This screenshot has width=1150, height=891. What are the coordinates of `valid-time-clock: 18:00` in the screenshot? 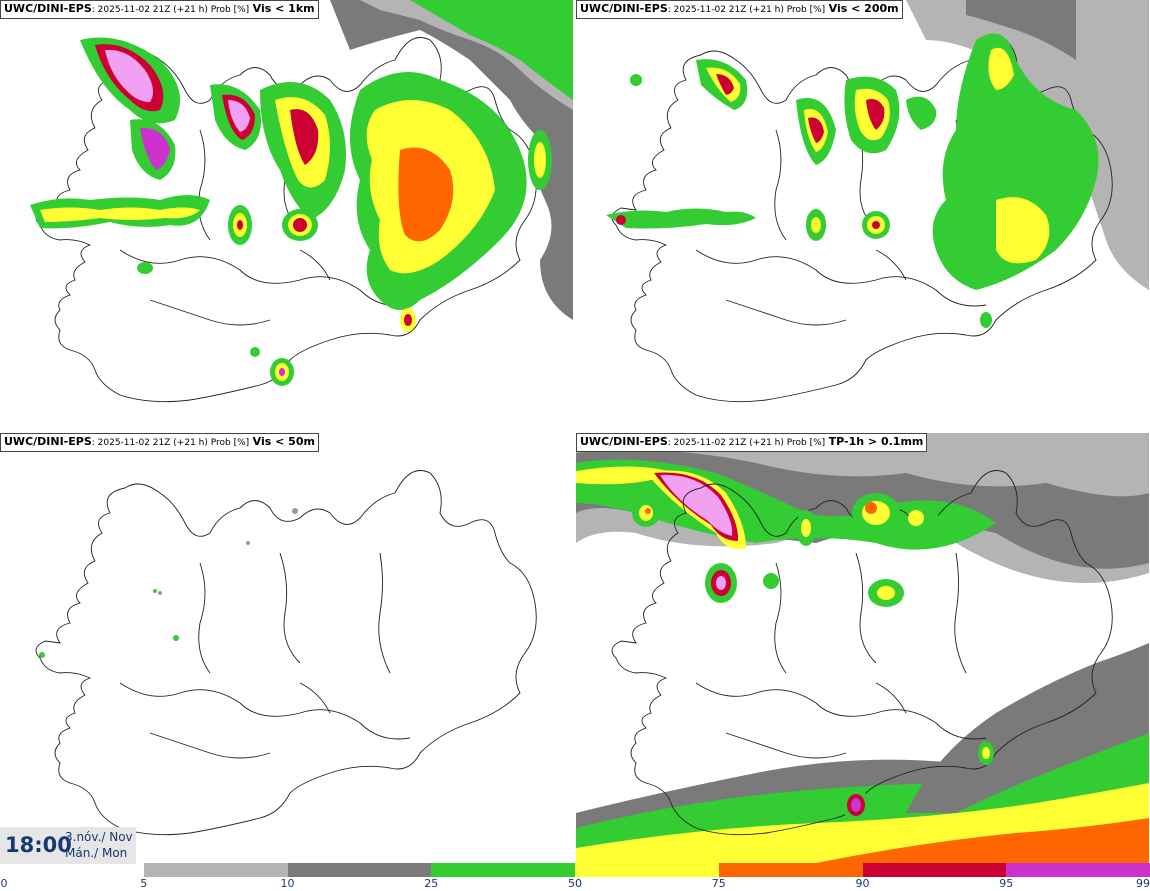 It's located at (38, 845).